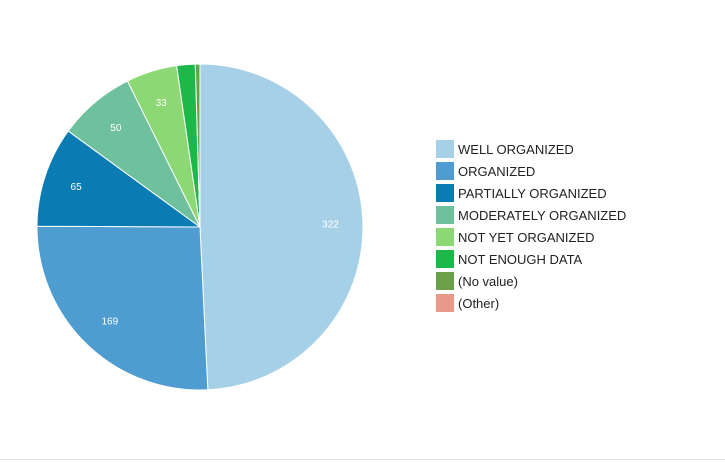 This screenshot has height=462, width=725. What do you see at coordinates (531, 303) in the screenshot?
I see `legend-item: (Other)` at bounding box center [531, 303].